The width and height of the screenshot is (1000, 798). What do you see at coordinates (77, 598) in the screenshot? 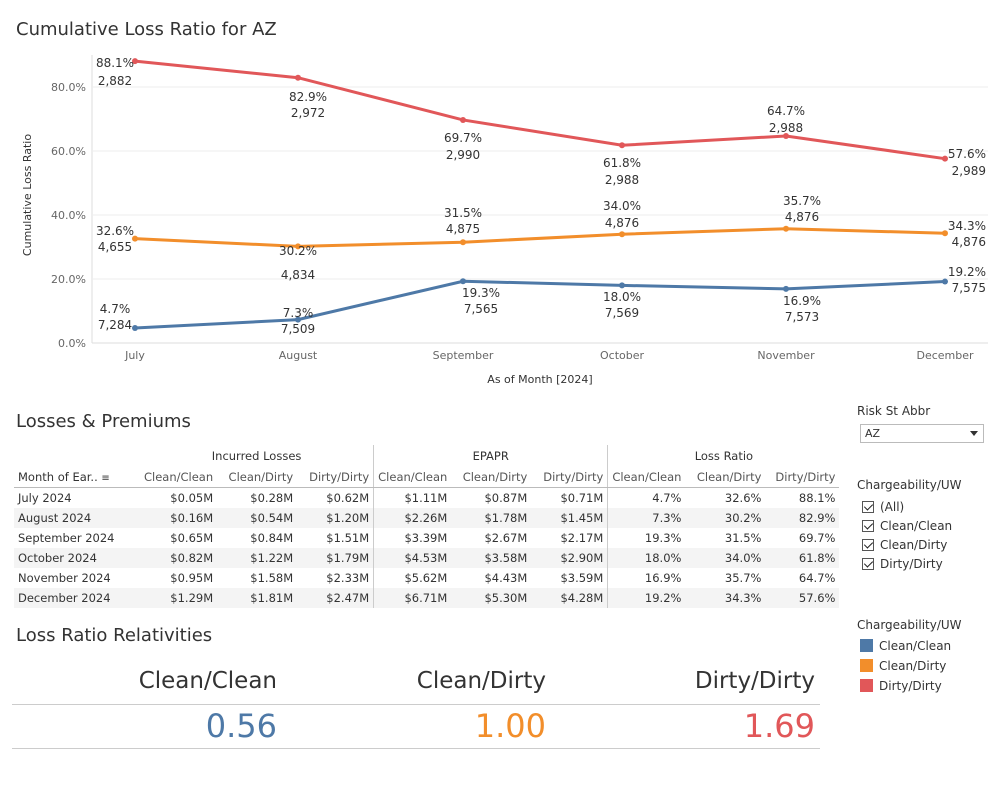
I see `row-month: December 2024` at bounding box center [77, 598].